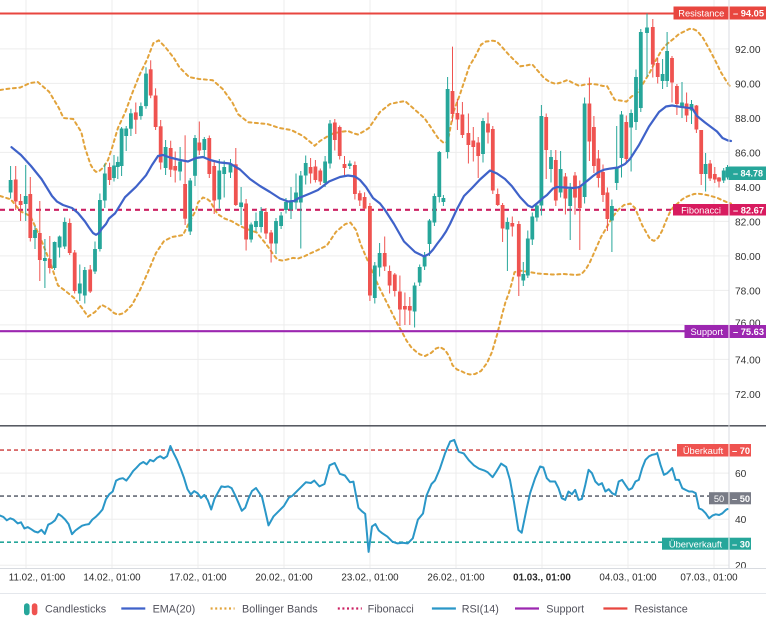  Describe the element at coordinates (370, 578) in the screenshot. I see `svg-text: 23.02., 01:00` at that location.